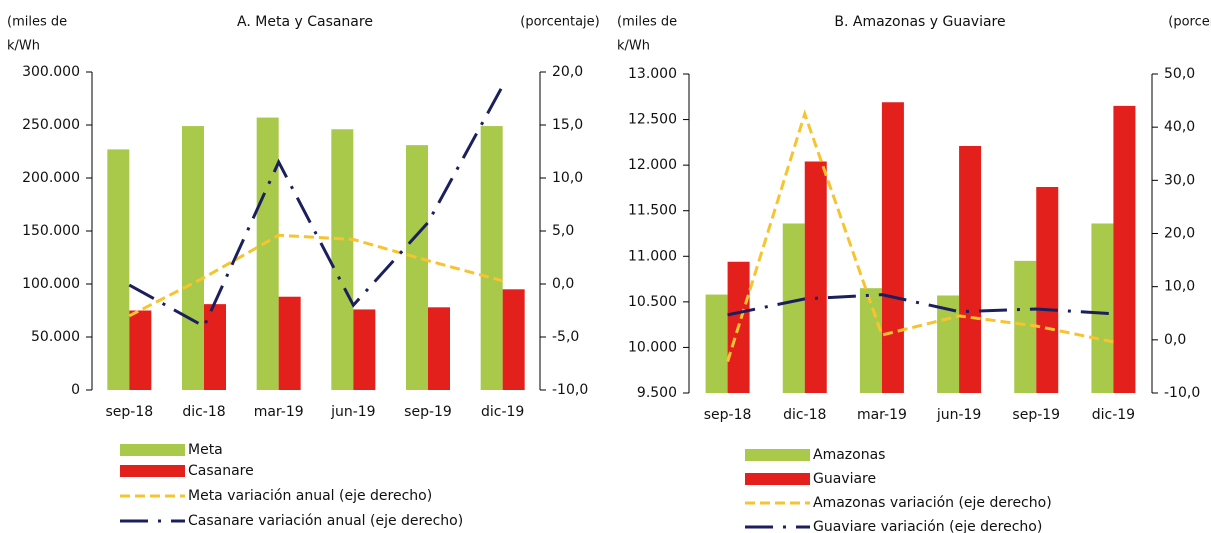 The height and width of the screenshot is (533, 1211). What do you see at coordinates (325, 521) in the screenshot?
I see `legend-label: Casanare variación anual (eje derecho)` at bounding box center [325, 521].